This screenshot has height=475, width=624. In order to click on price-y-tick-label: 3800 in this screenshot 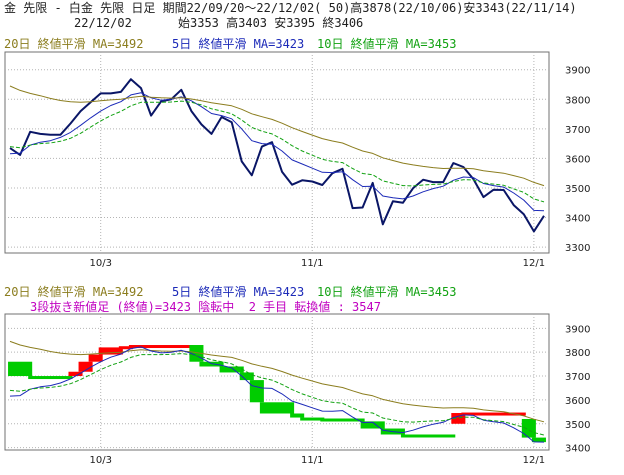, I will do `click(577, 100)`.